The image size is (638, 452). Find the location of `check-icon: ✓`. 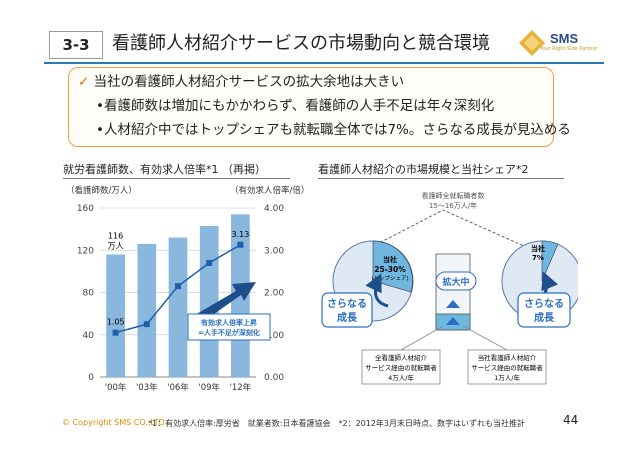

check-icon: ✓ is located at coordinates (84, 82).